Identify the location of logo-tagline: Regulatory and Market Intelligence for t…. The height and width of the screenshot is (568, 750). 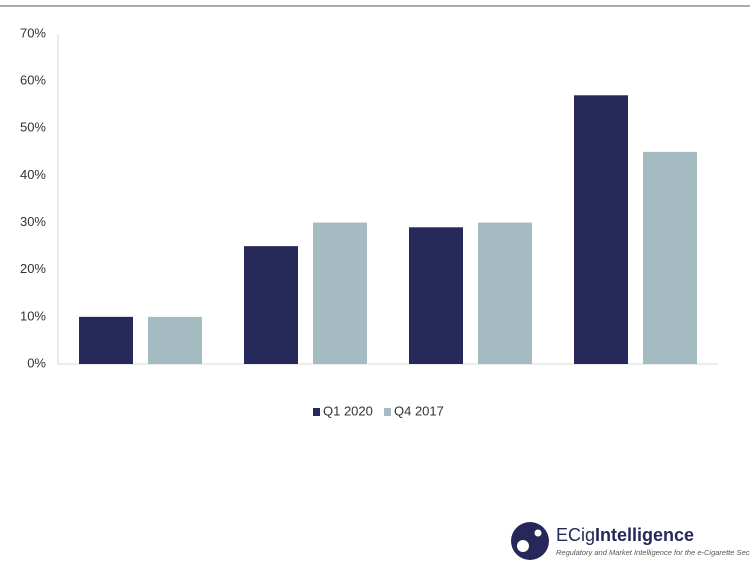
(653, 552).